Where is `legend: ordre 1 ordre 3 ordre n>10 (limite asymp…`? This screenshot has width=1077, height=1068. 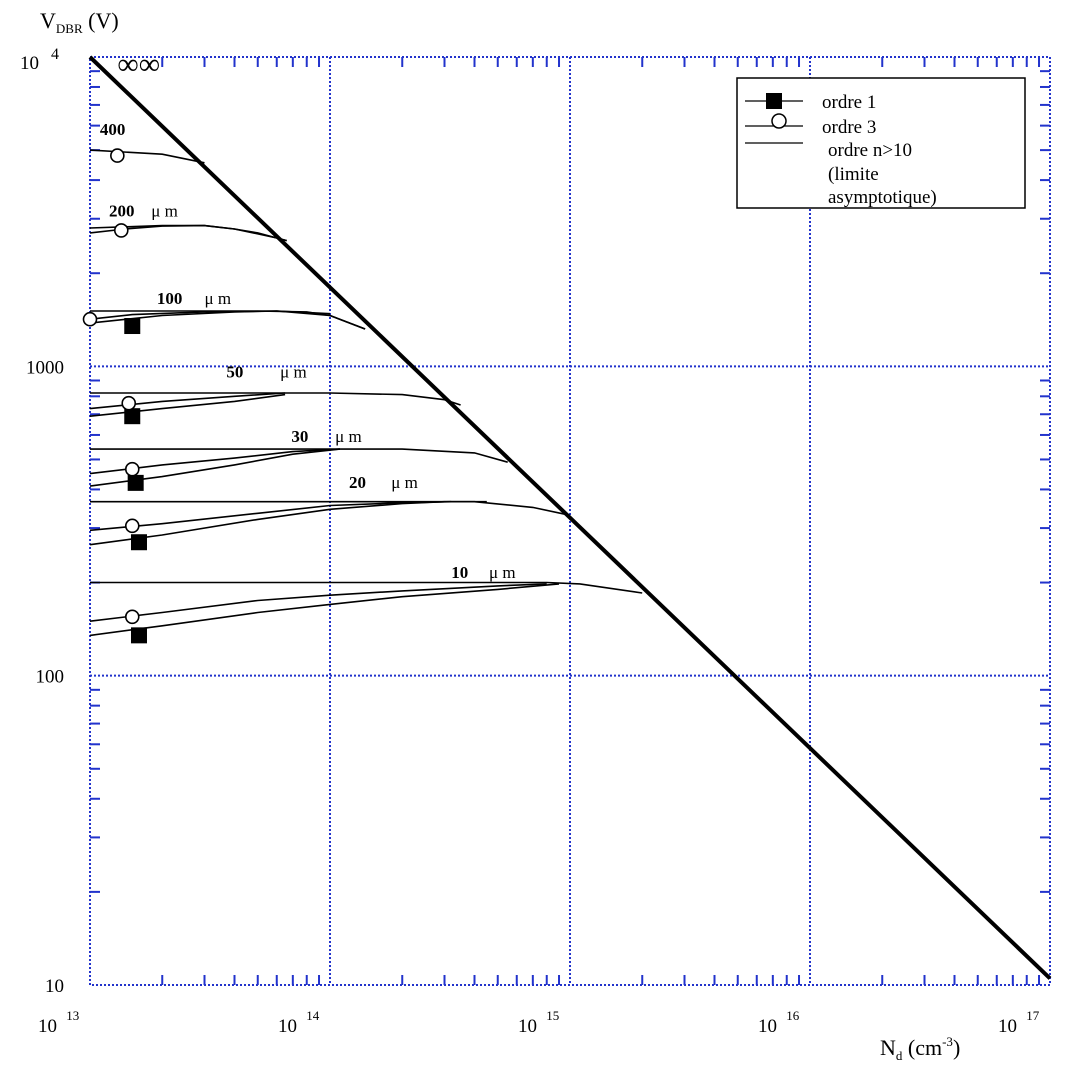 legend: ordre 1 ordre 3 ordre n>10 (limite asymp… is located at coordinates (881, 143).